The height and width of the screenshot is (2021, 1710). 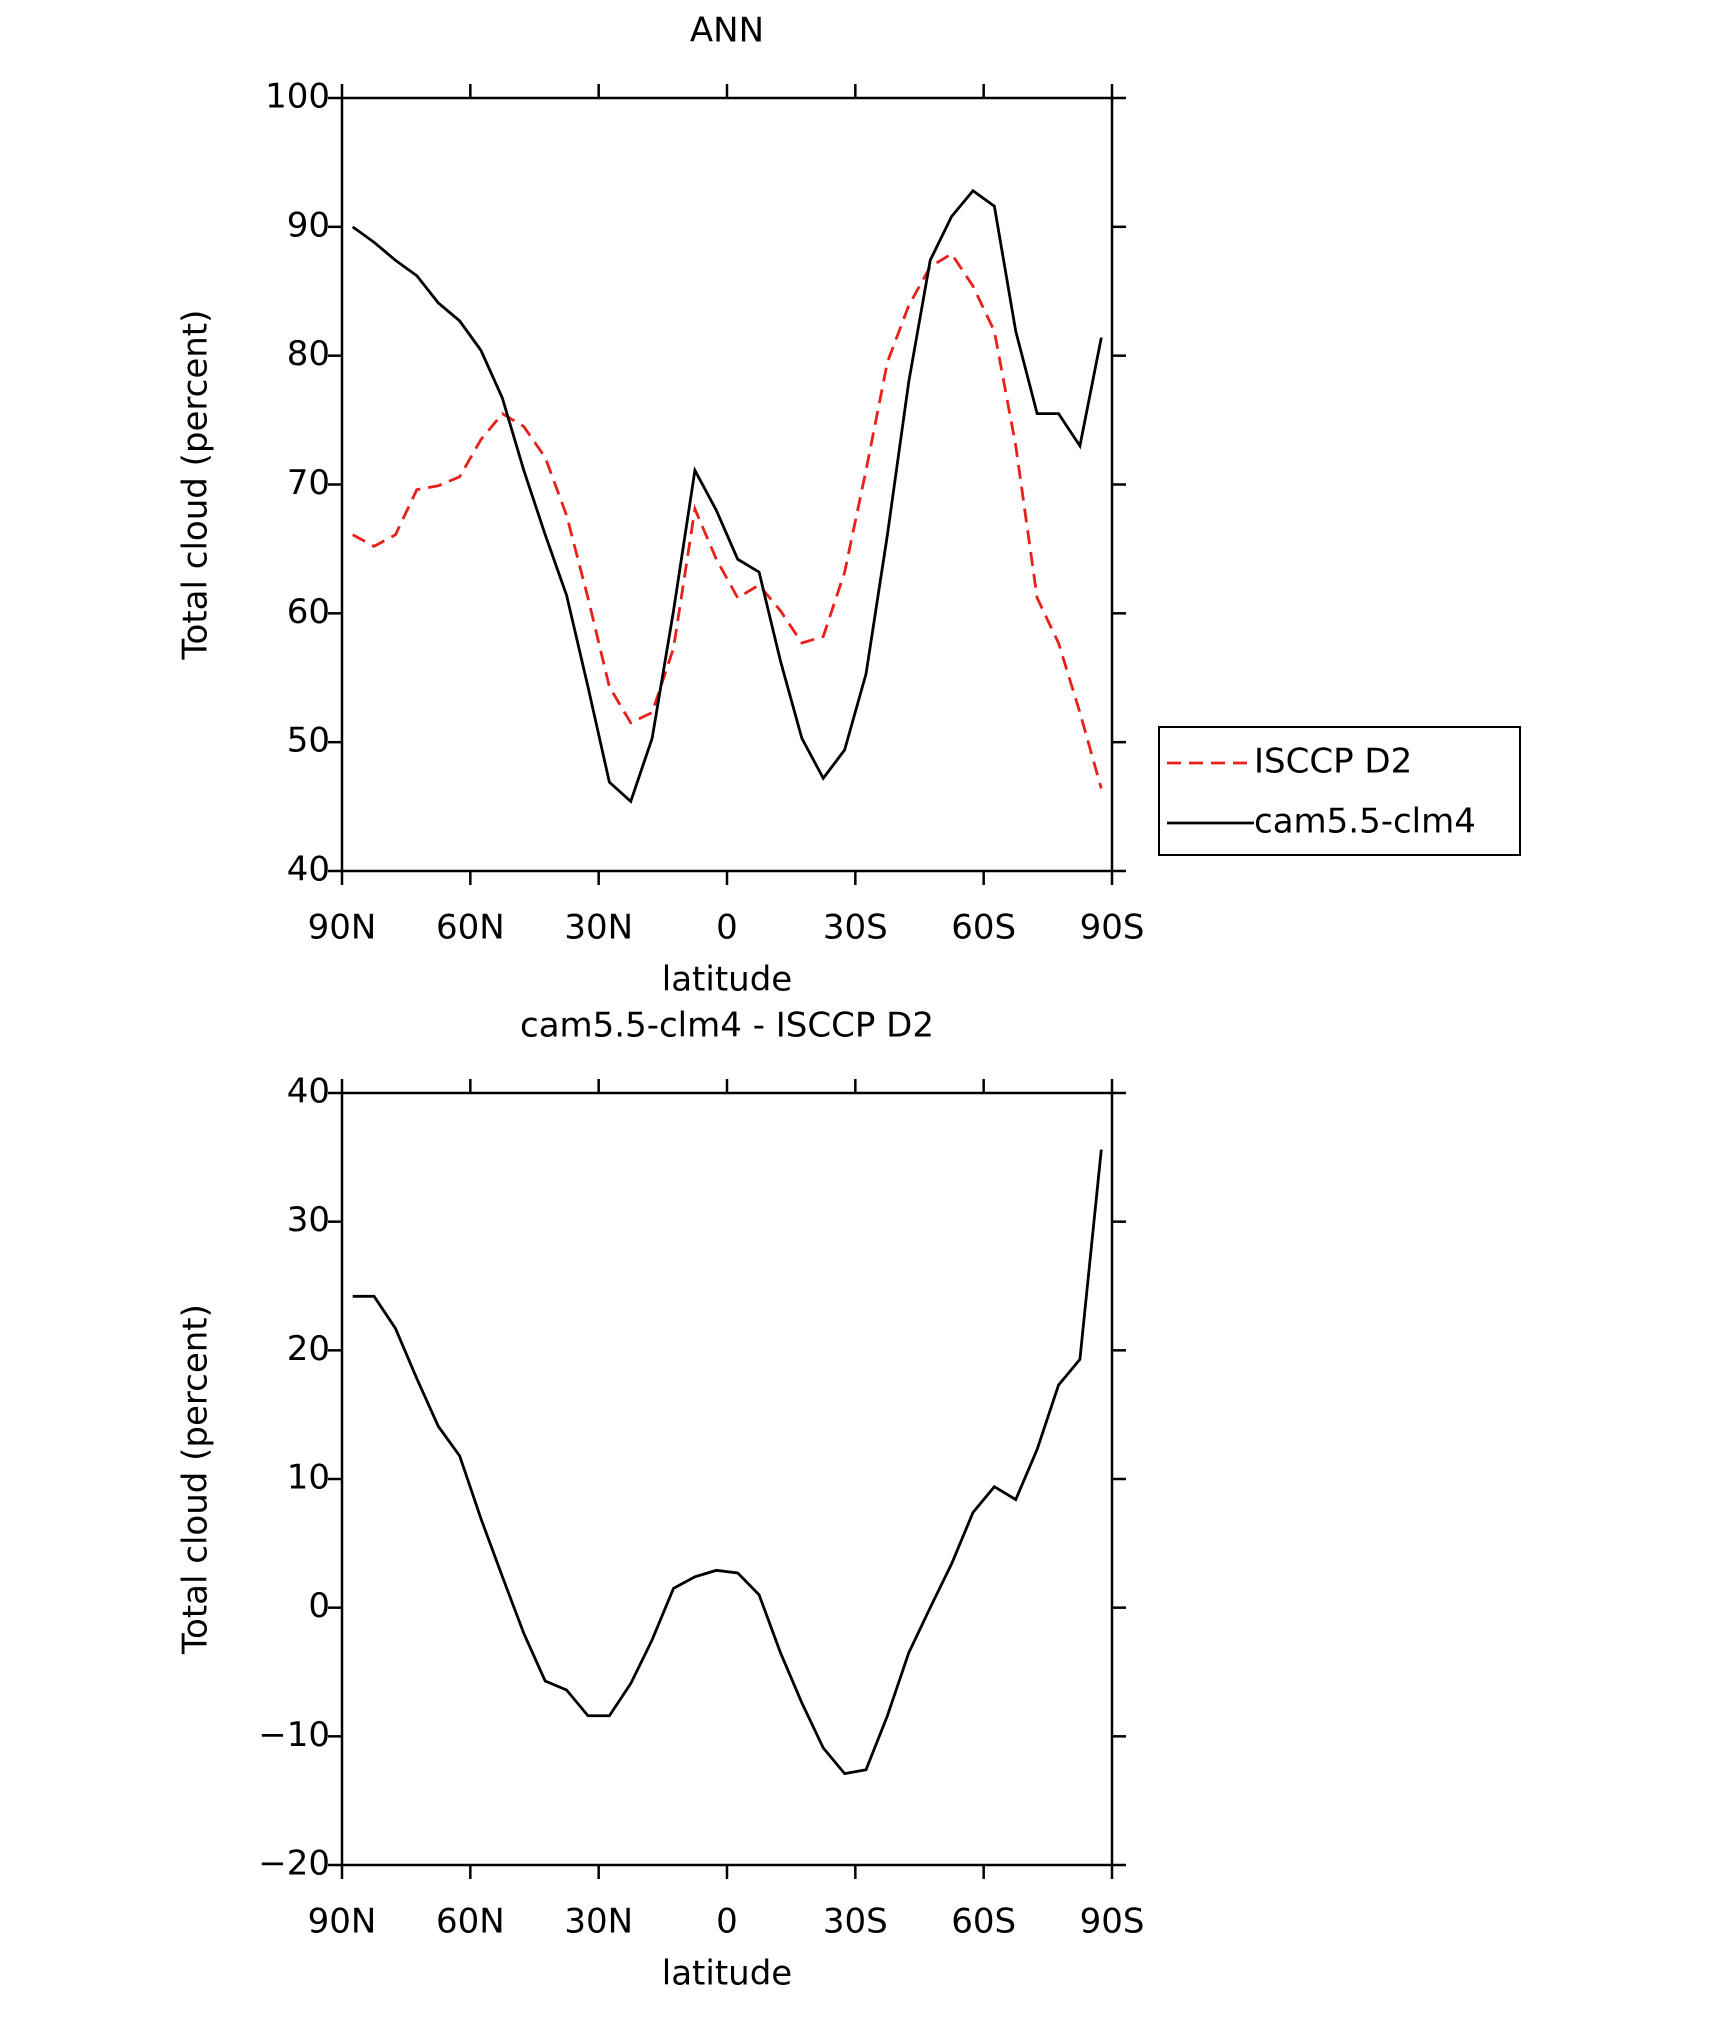 I want to click on legend-label: ISCCP D2, so click(x=1333, y=762).